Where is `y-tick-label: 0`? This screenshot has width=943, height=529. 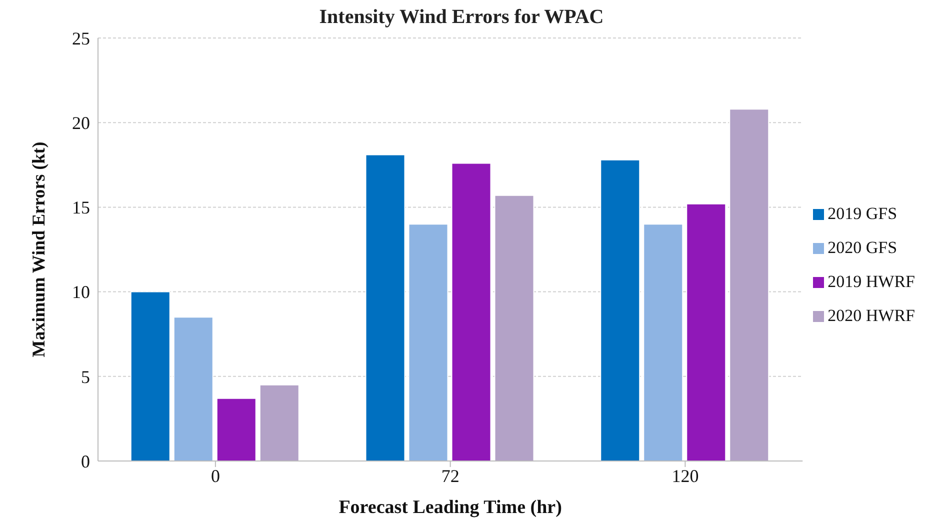 y-tick-label: 0 is located at coordinates (85, 461).